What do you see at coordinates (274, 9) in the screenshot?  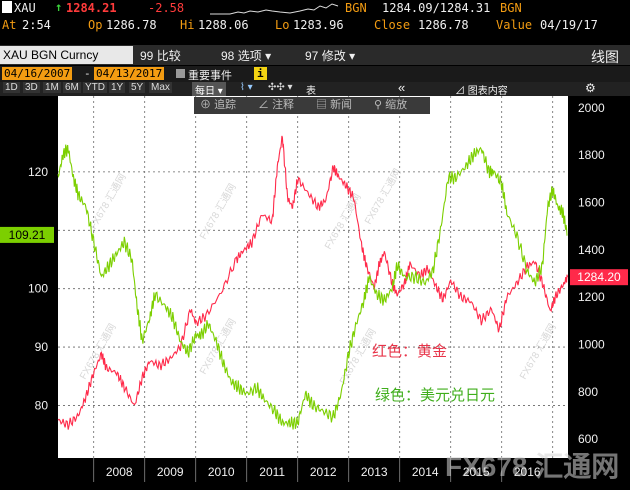 I see `sparkline` at bounding box center [274, 9].